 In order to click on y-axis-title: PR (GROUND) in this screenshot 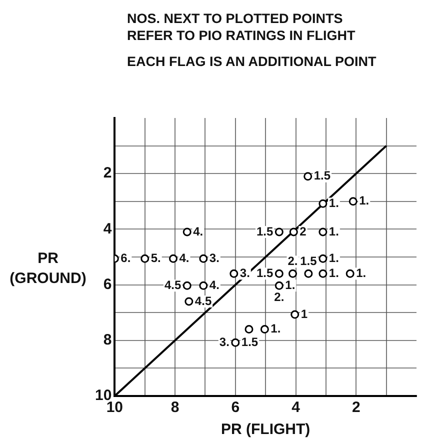, I will do `click(48, 269)`.